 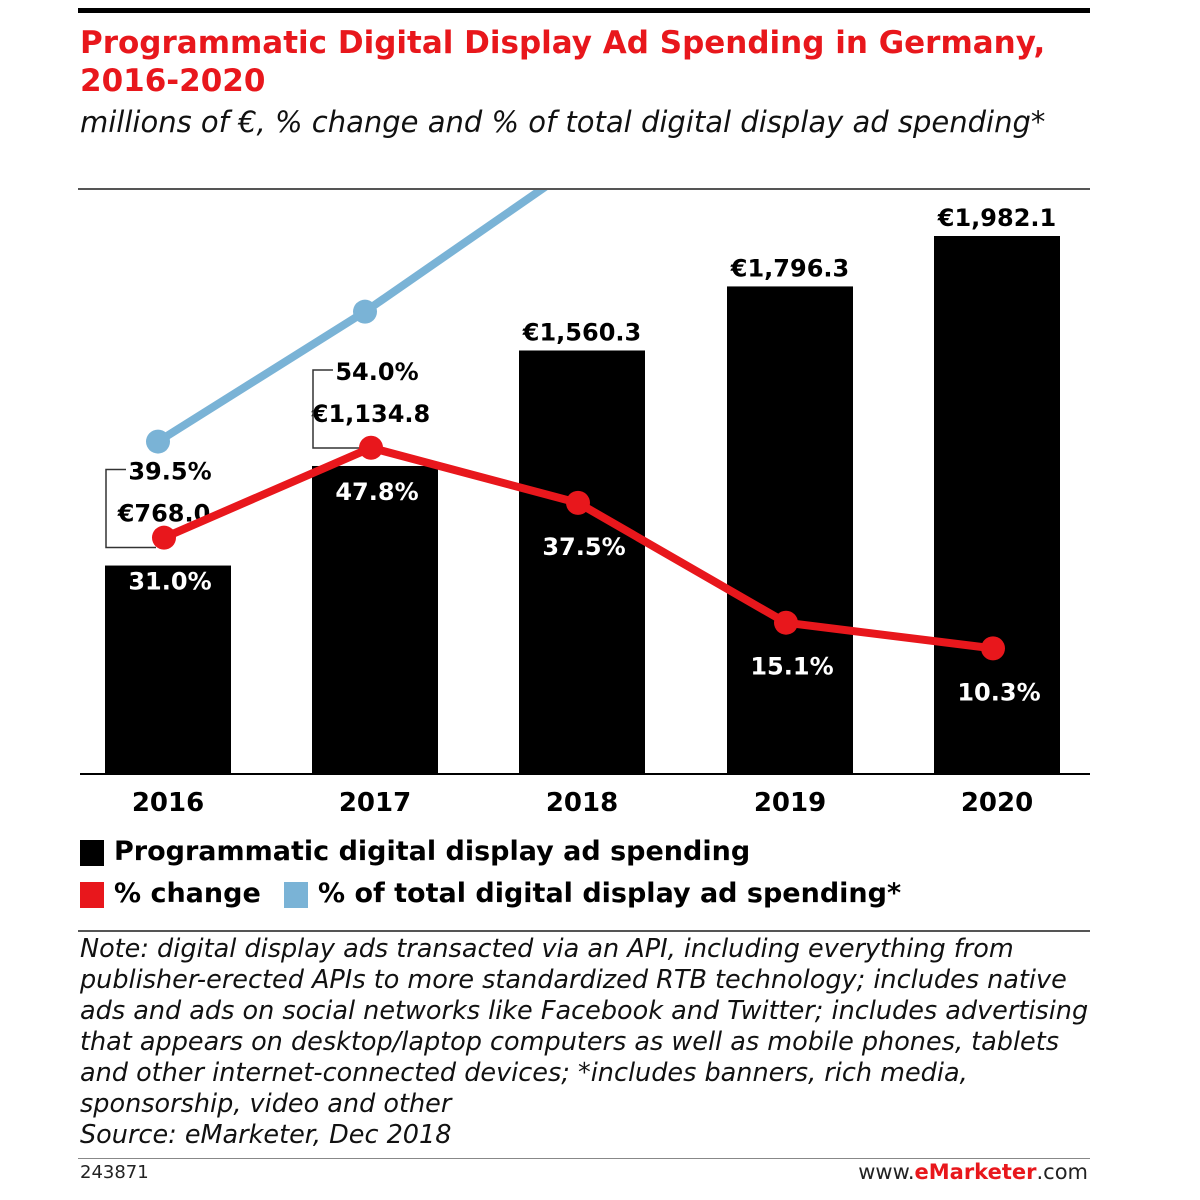 I want to click on chart-id: 243871, so click(x=114, y=1172).